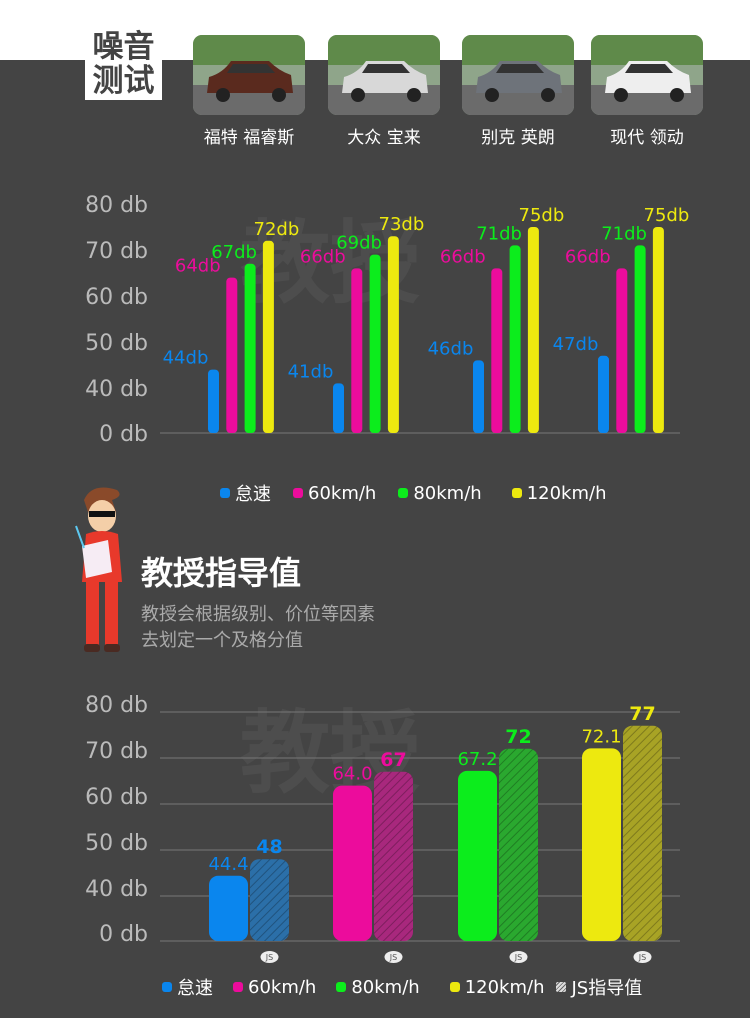  I want to click on data-label: 73db, so click(402, 224).